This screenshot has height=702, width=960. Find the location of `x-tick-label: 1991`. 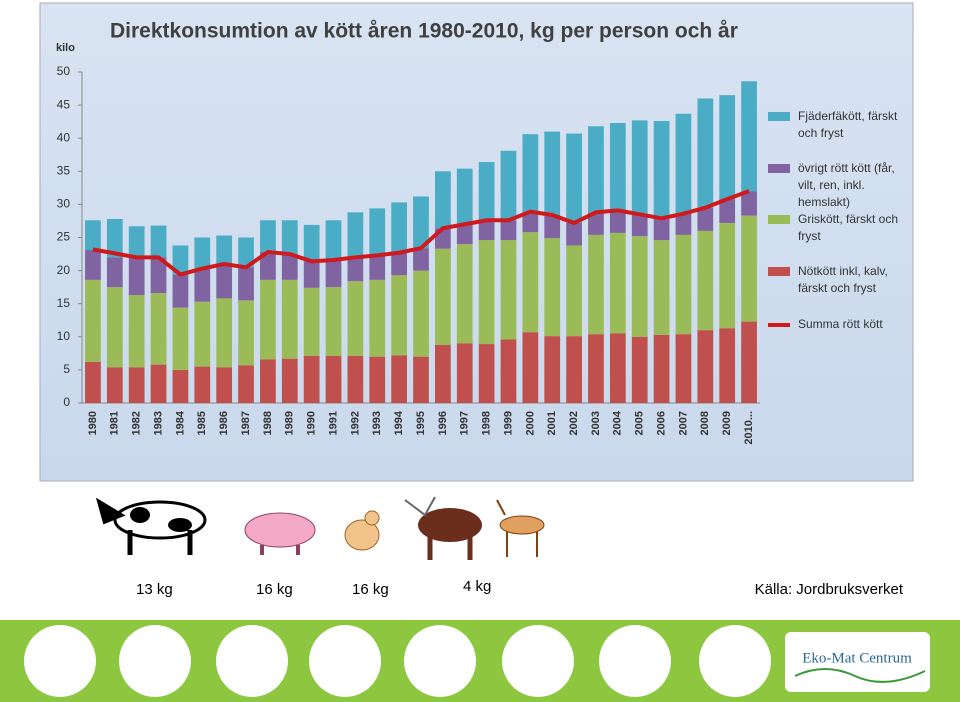

x-tick-label: 1991 is located at coordinates (333, 423).